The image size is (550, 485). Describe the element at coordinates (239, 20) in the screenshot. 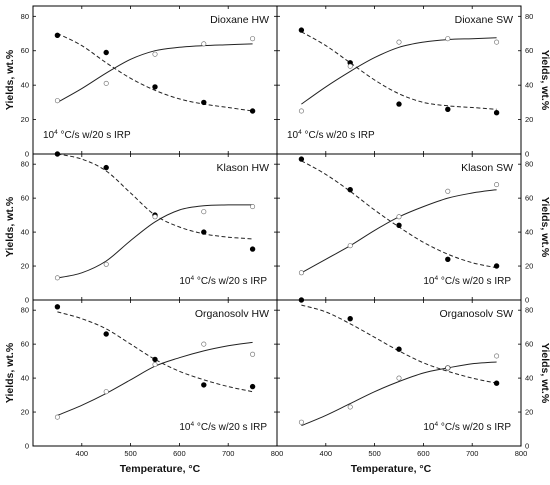

I see `panel-title: Dioxane HW` at that location.